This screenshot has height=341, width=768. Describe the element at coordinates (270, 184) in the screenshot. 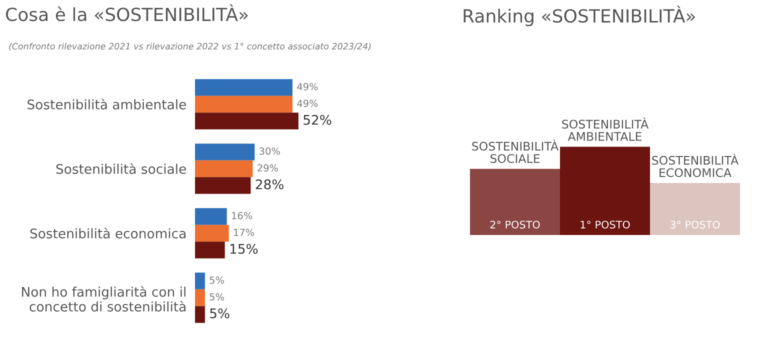

I see `data-label: 28%` at that location.